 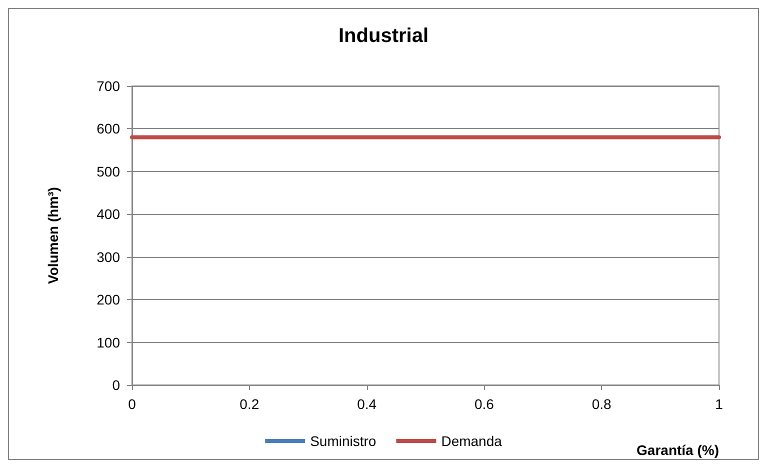 What do you see at coordinates (53, 235) in the screenshot?
I see `y-axis-title: Volumen (hm³)` at bounding box center [53, 235].